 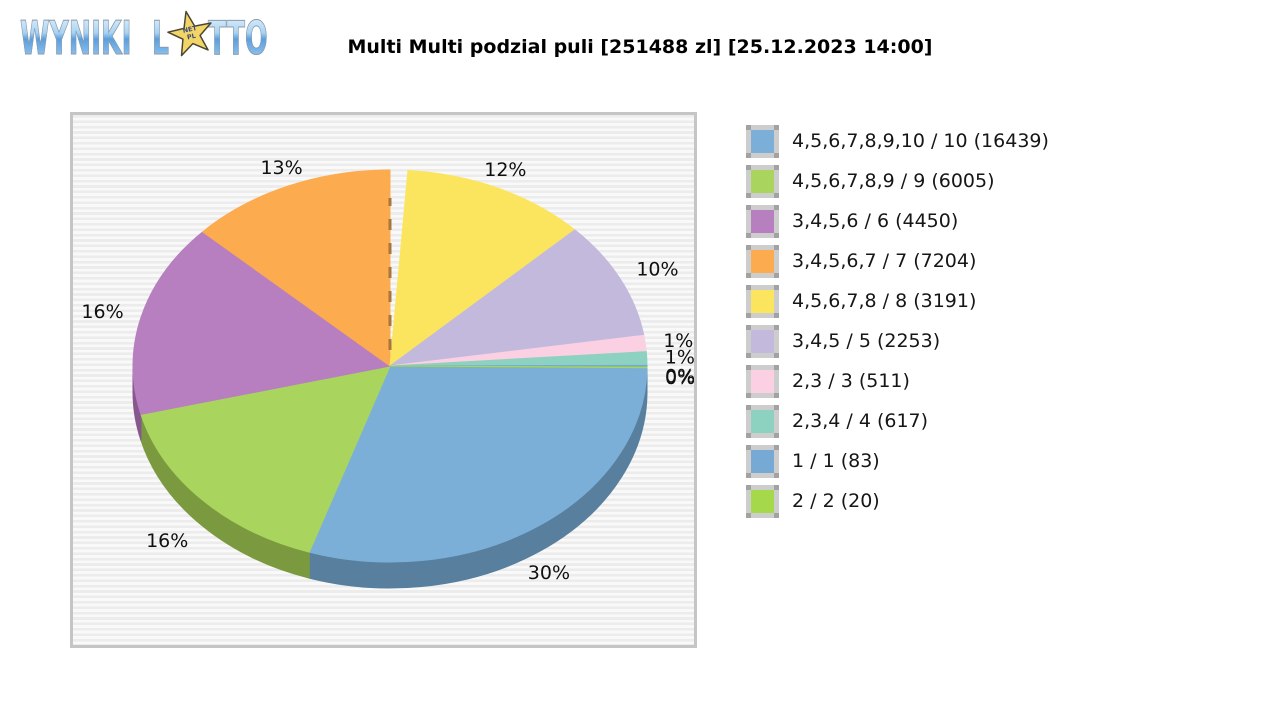 What do you see at coordinates (238, 38) in the screenshot?
I see `logo-word-tto: TTO` at bounding box center [238, 38].